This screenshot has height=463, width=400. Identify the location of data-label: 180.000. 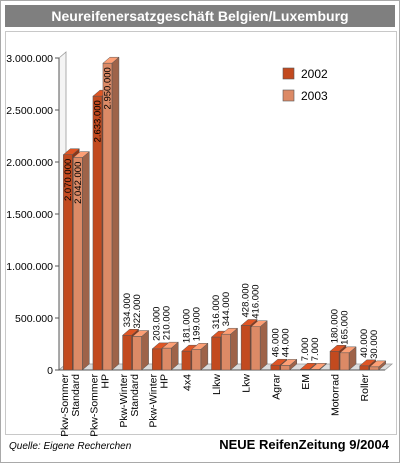
(335, 326).